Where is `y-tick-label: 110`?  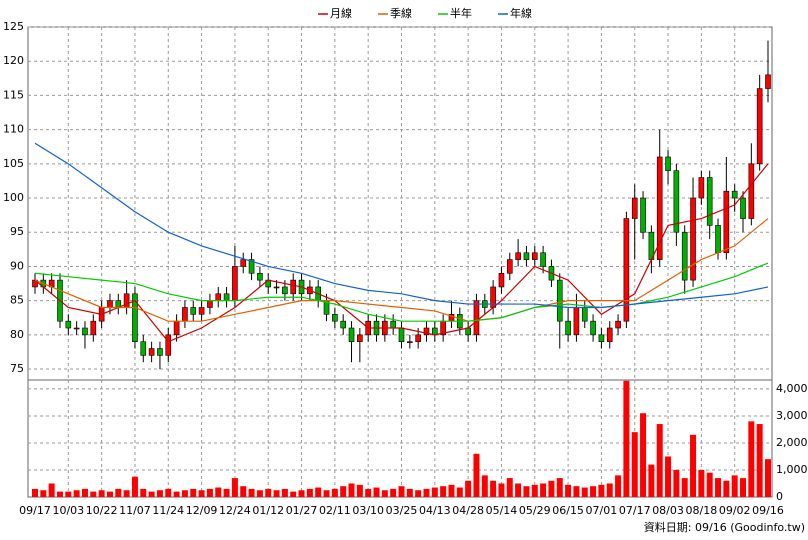 y-tick-label: 110 is located at coordinates (13, 129).